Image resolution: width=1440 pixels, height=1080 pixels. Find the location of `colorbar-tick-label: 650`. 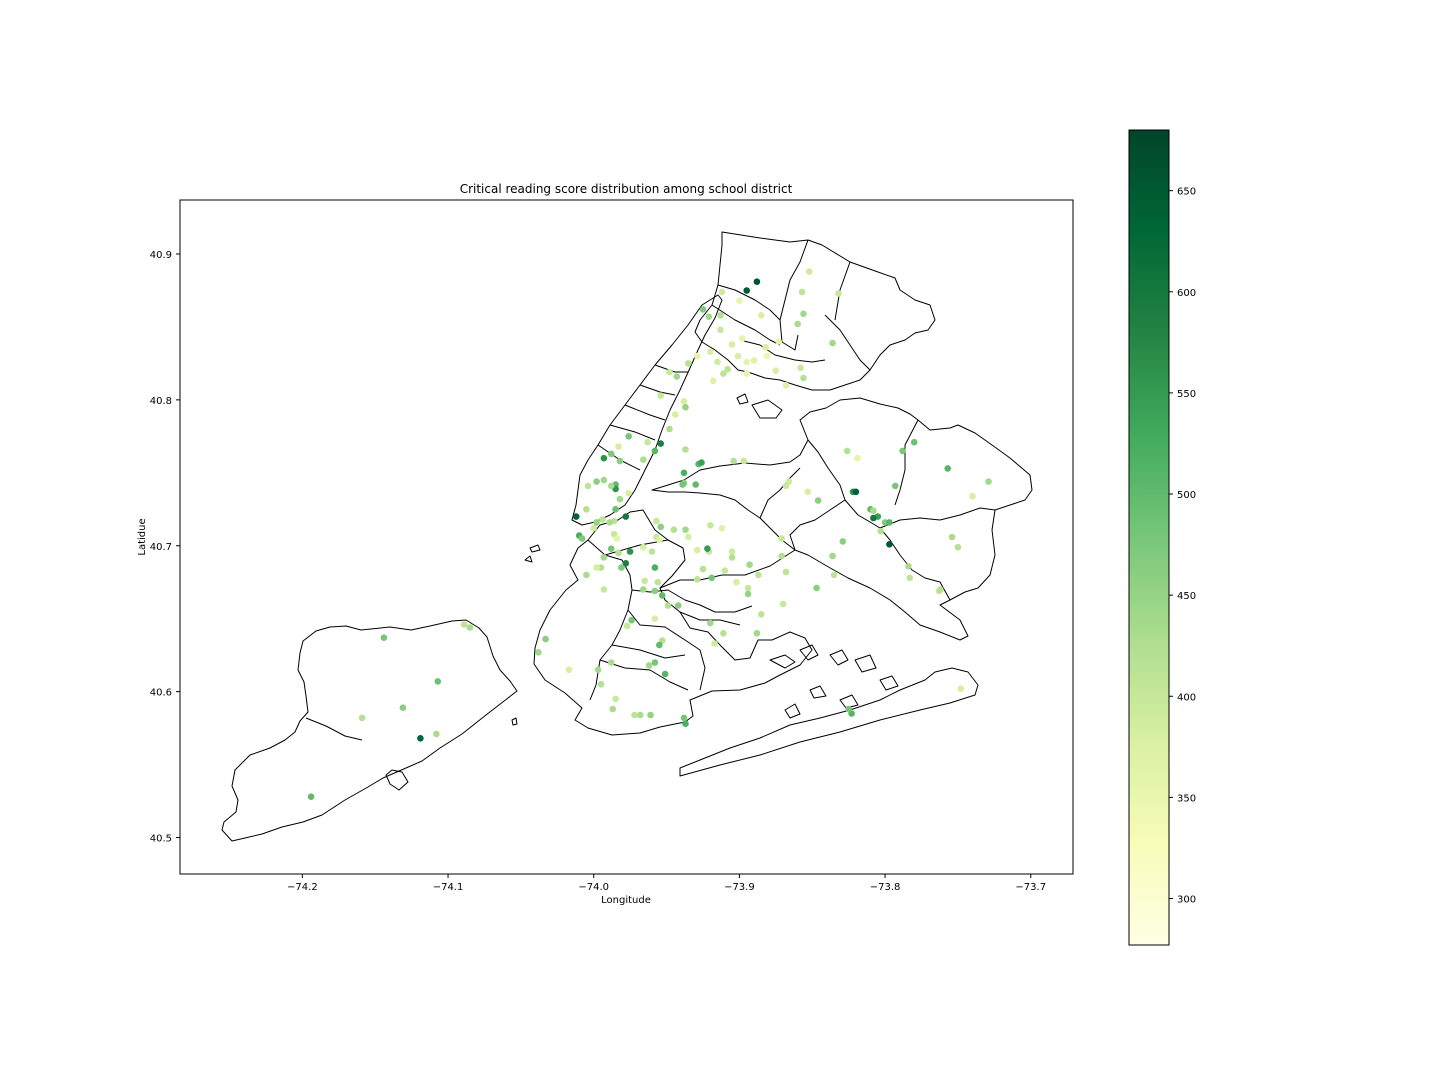

colorbar-tick-label: 650 is located at coordinates (1186, 192).